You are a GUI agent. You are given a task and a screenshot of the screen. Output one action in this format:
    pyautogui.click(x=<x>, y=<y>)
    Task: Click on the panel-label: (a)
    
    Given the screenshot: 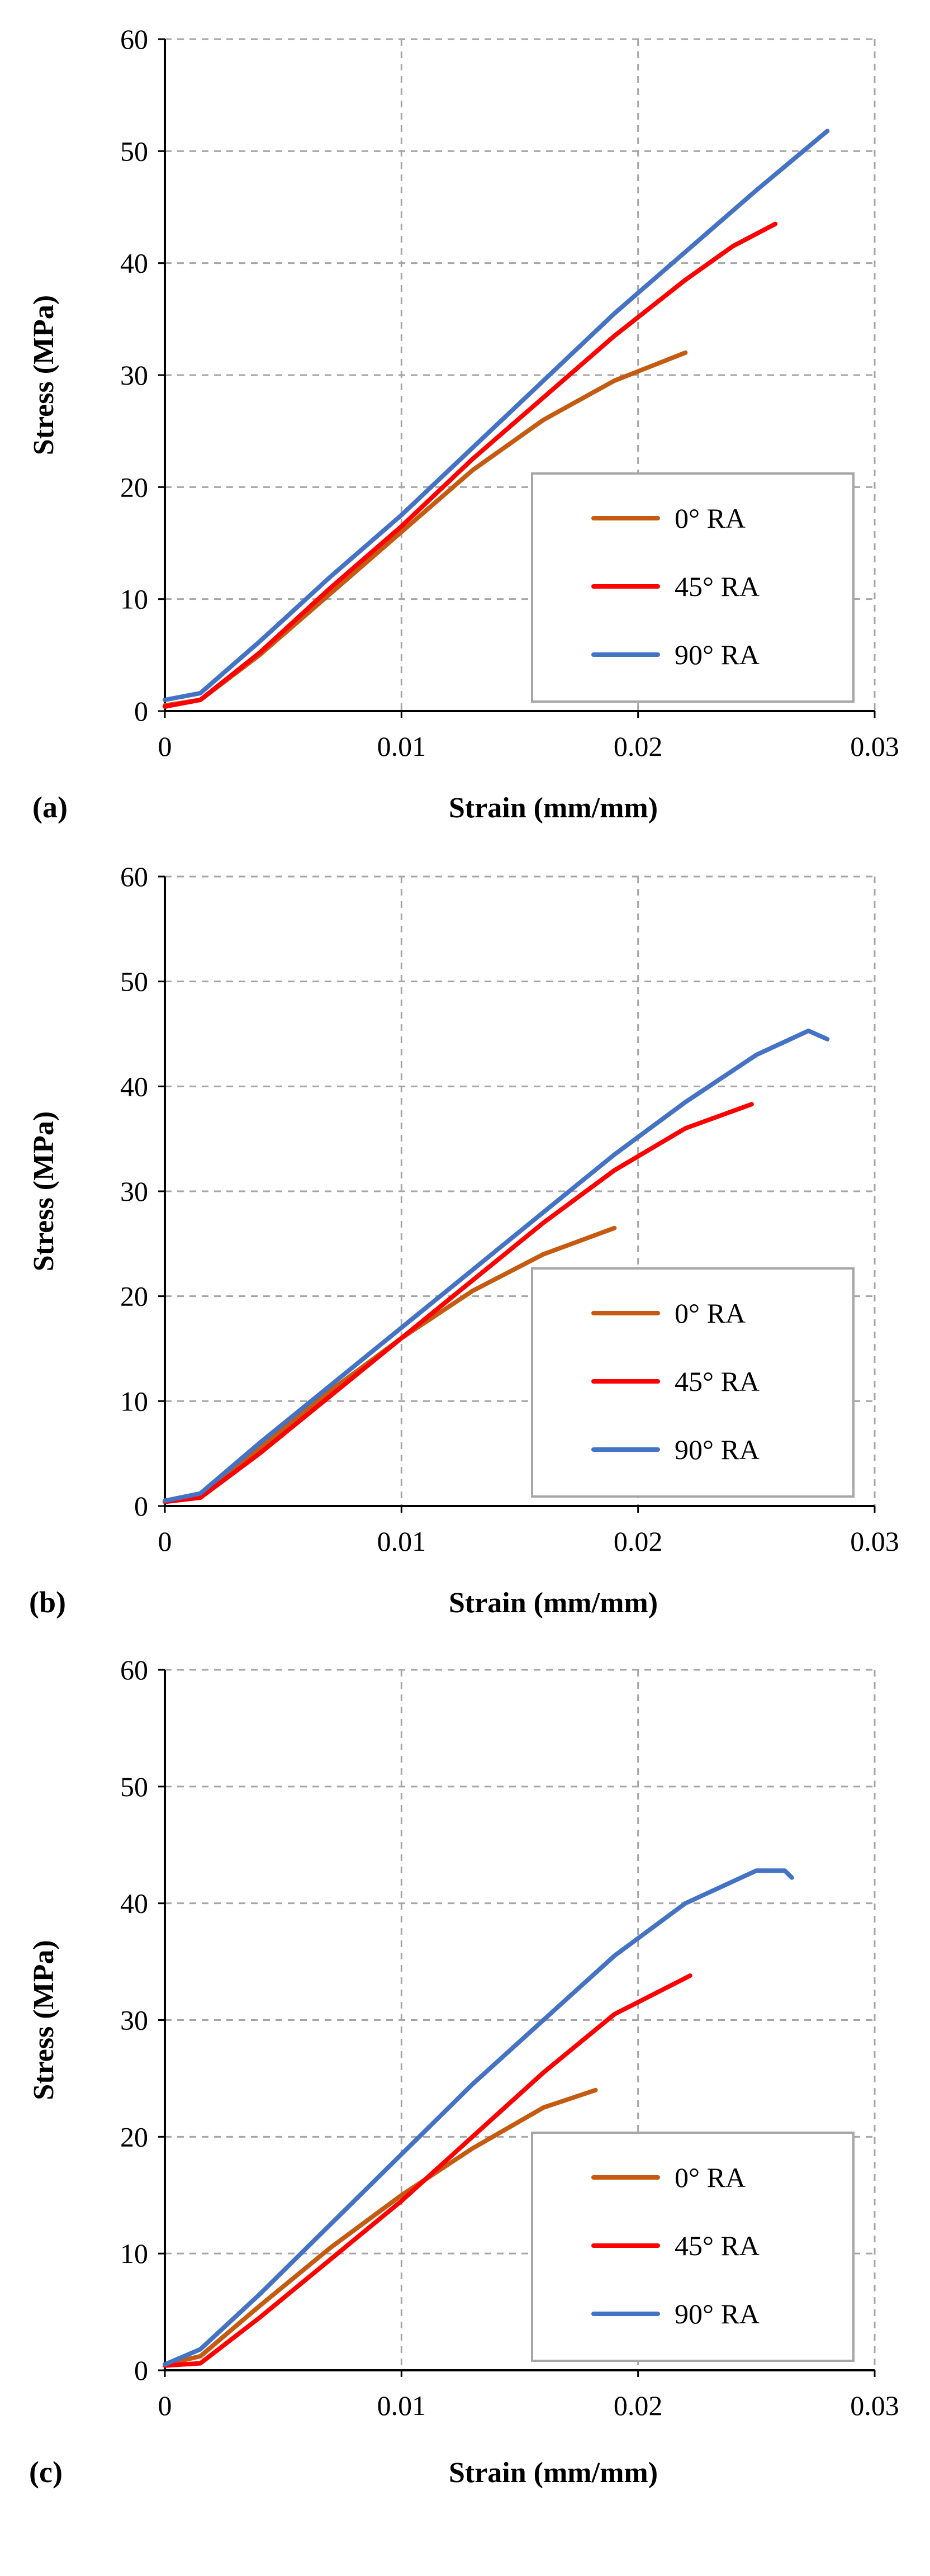 What is the action you would take?
    pyautogui.click(x=50, y=807)
    